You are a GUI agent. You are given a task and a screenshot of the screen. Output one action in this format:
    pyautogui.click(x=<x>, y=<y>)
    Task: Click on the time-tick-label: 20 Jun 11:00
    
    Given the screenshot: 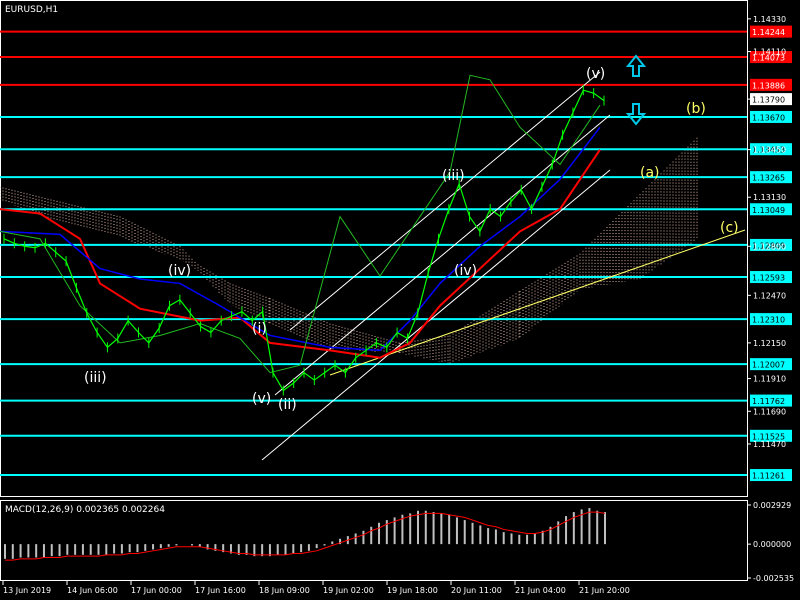 What is the action you would take?
    pyautogui.click(x=476, y=590)
    